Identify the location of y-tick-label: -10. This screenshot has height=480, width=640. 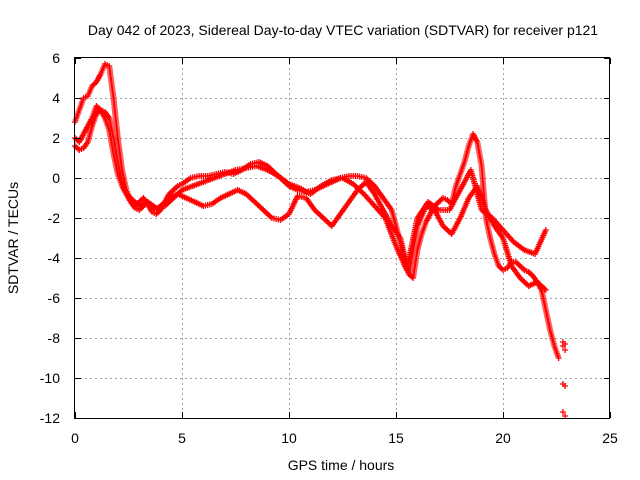
(50, 378).